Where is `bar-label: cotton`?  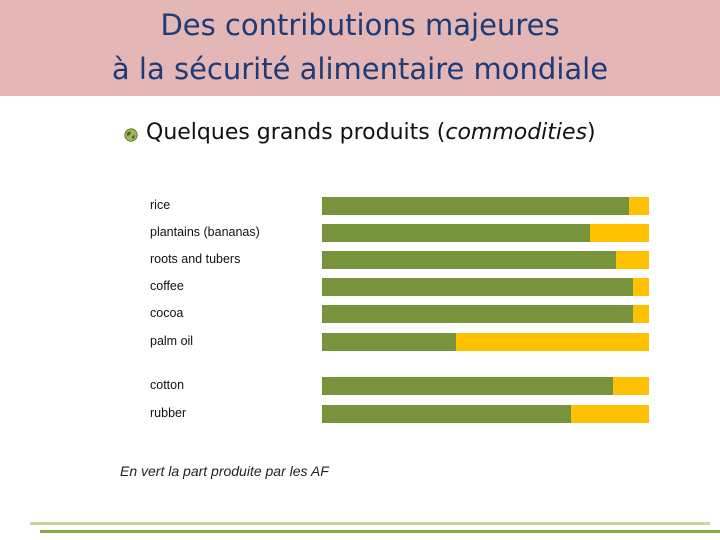 bar-label: cotton is located at coordinates (167, 385).